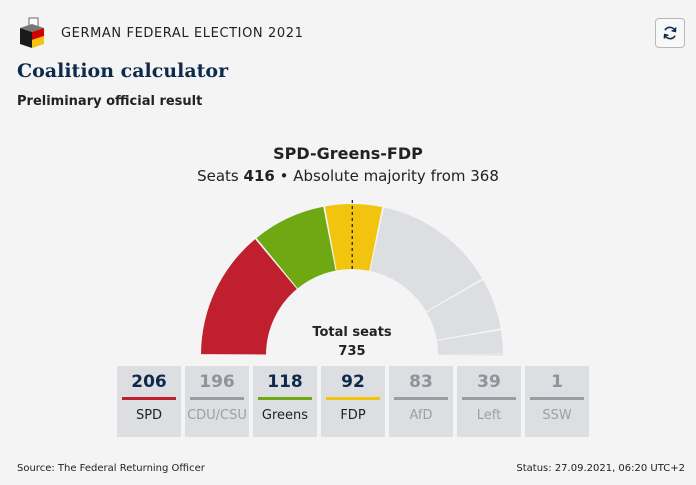  What do you see at coordinates (351, 351) in the screenshot?
I see `total-seats-value: 735` at bounding box center [351, 351].